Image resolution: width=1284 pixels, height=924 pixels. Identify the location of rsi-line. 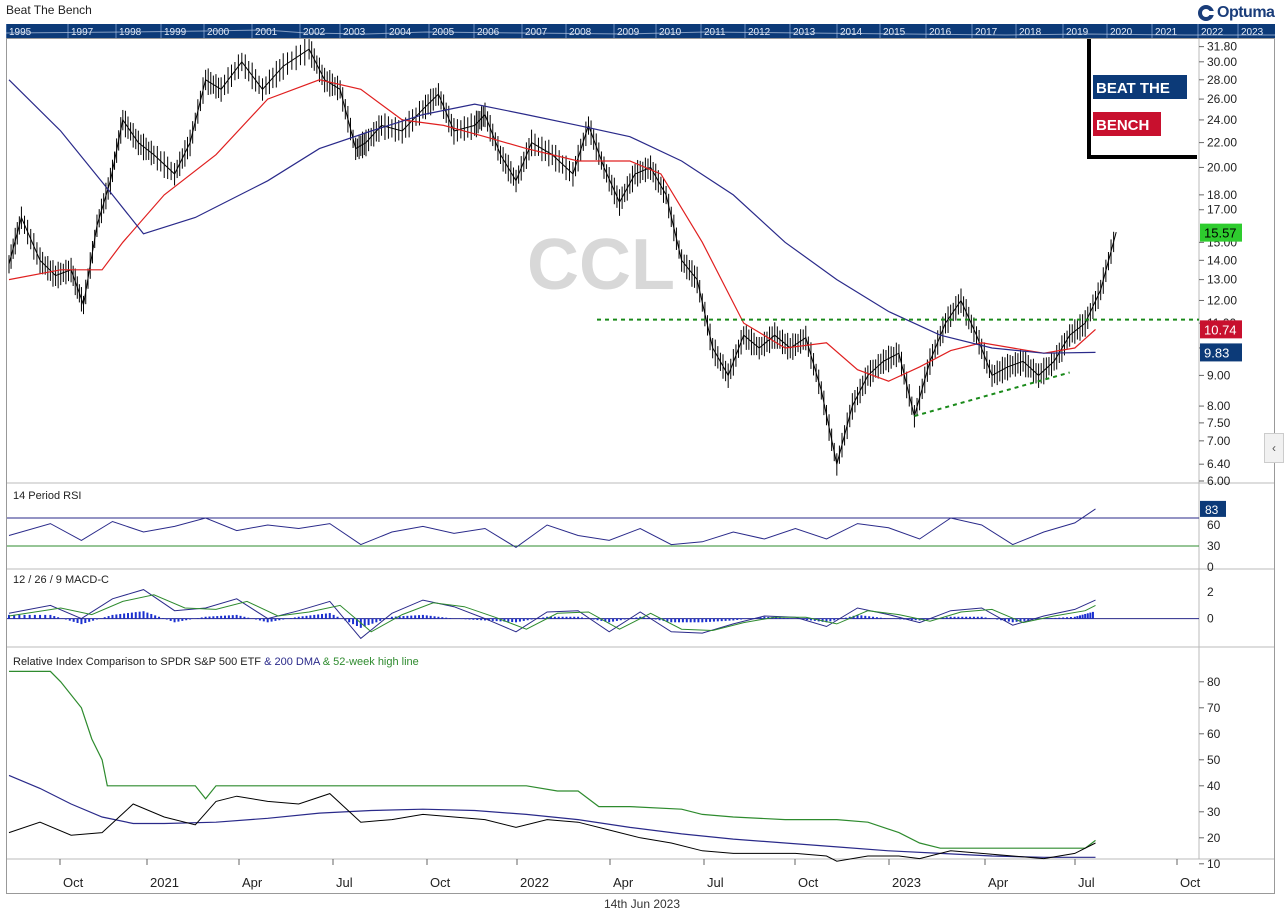
(552, 528).